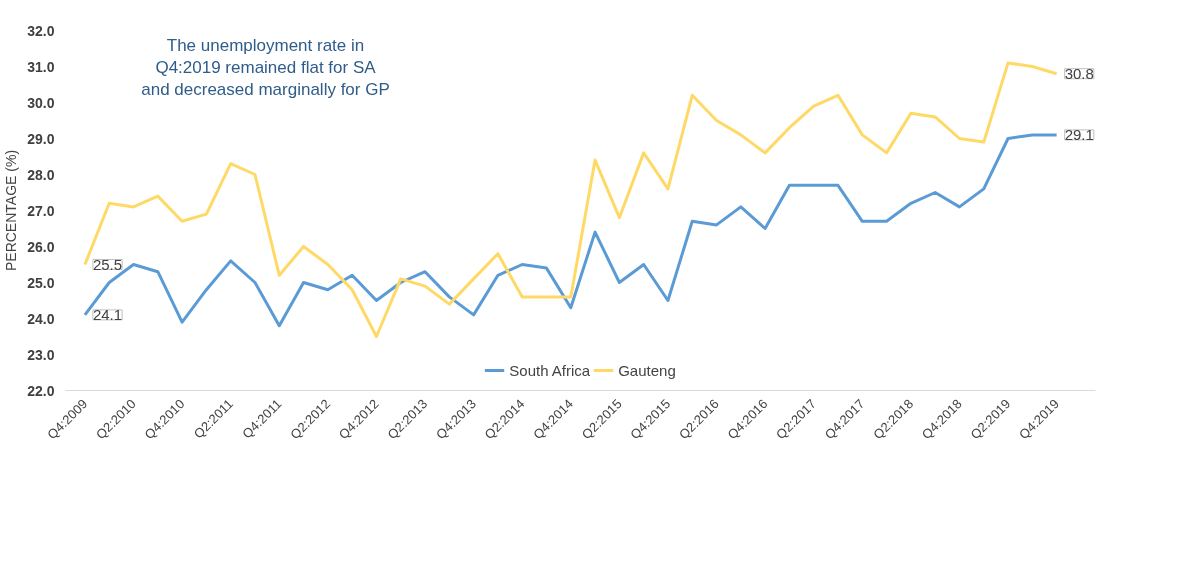 This screenshot has width=1195, height=584. Describe the element at coordinates (107, 264) in the screenshot. I see `annotation: 25.5` at that location.